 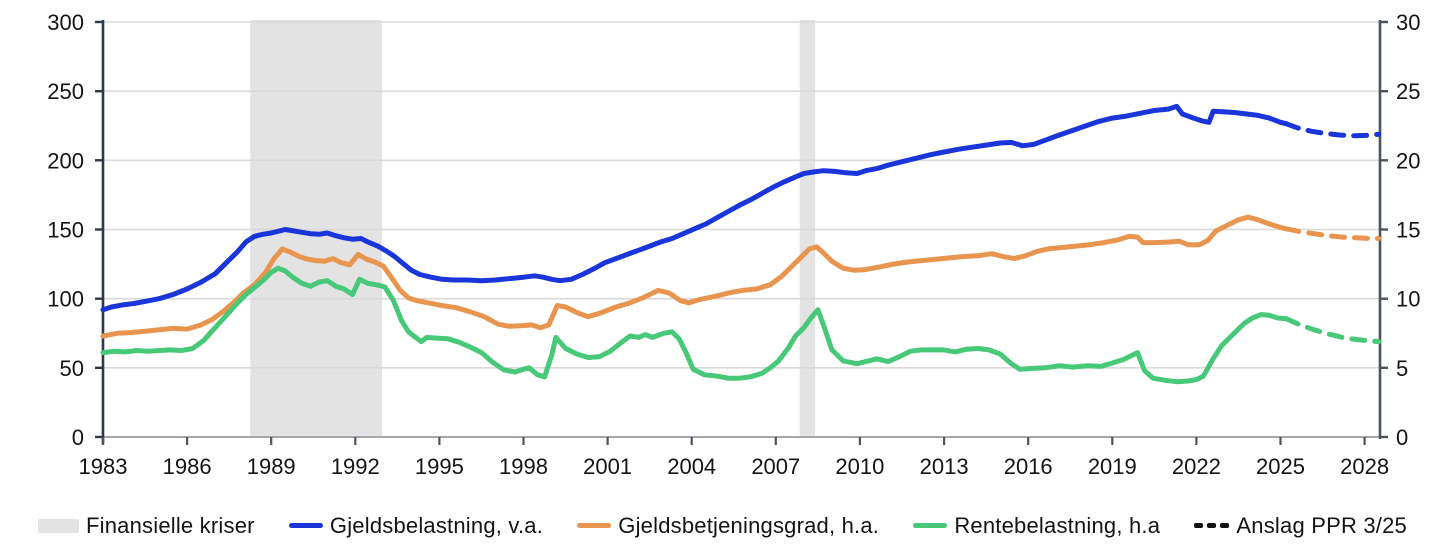 I want to click on x-tick-label: 2028, so click(x=1364, y=466).